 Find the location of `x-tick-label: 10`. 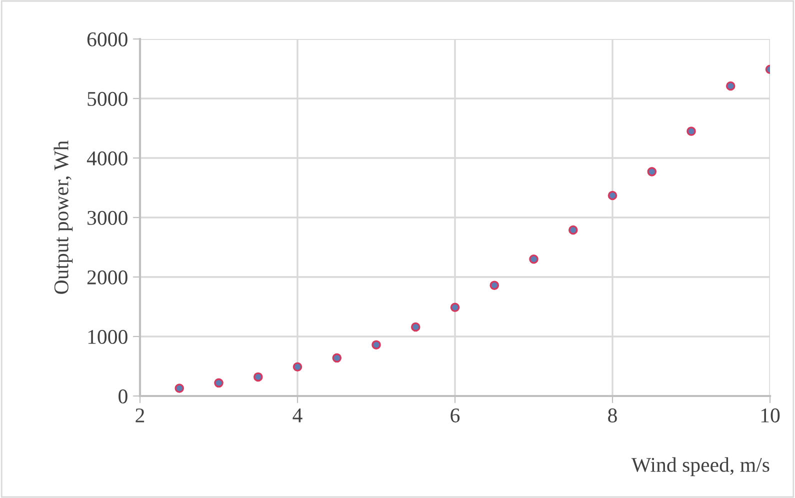

x-tick-label: 10 is located at coordinates (770, 415).